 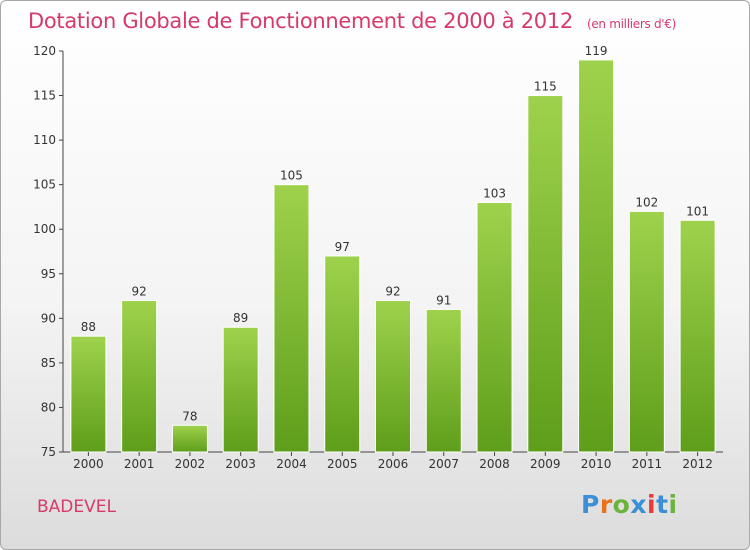 What do you see at coordinates (48, 318) in the screenshot?
I see `y-tick-label: 90` at bounding box center [48, 318].